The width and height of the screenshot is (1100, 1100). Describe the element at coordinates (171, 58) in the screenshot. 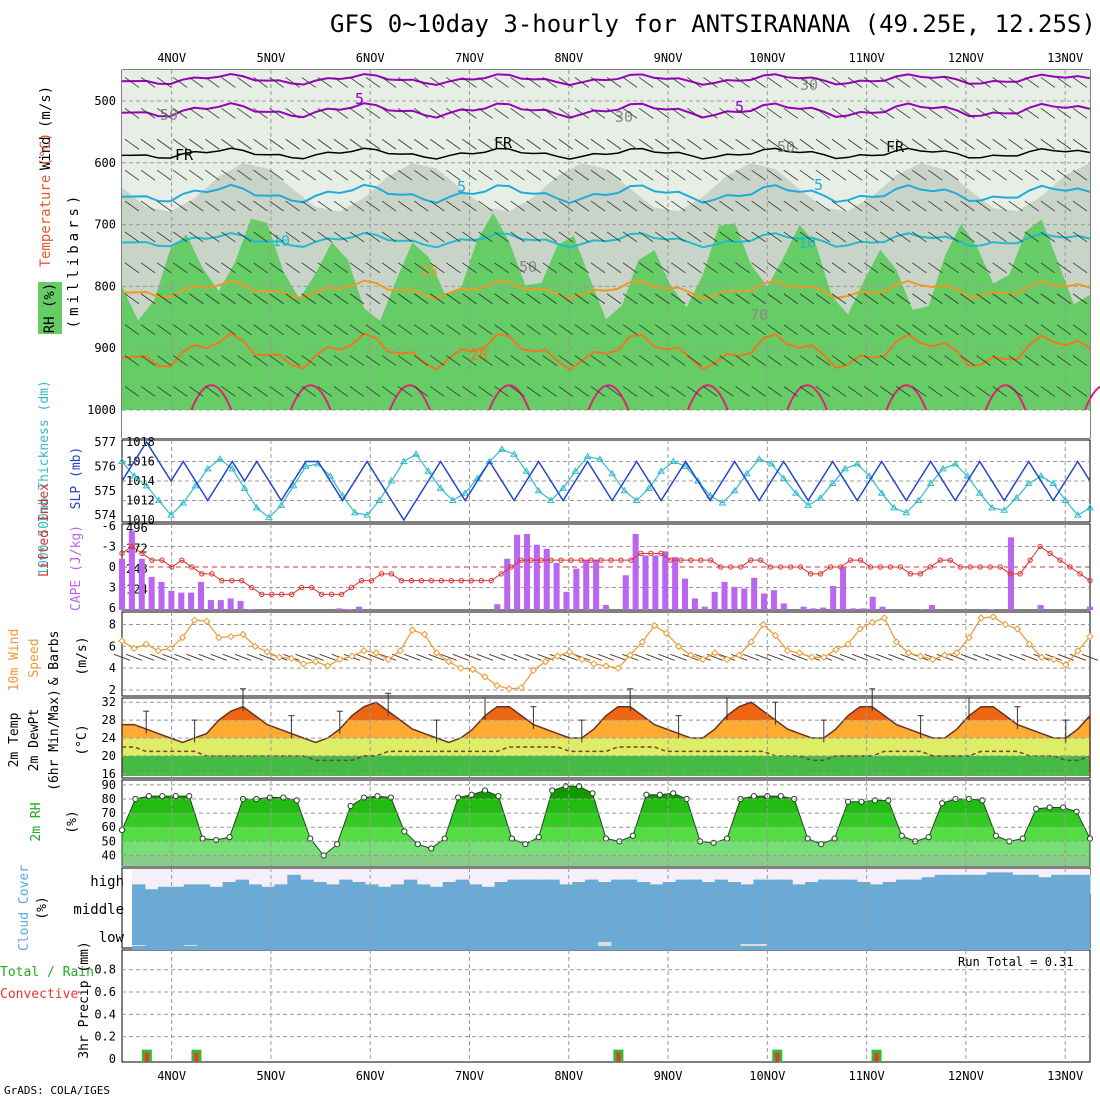

I see `day-label-top: 4NOV` at that location.